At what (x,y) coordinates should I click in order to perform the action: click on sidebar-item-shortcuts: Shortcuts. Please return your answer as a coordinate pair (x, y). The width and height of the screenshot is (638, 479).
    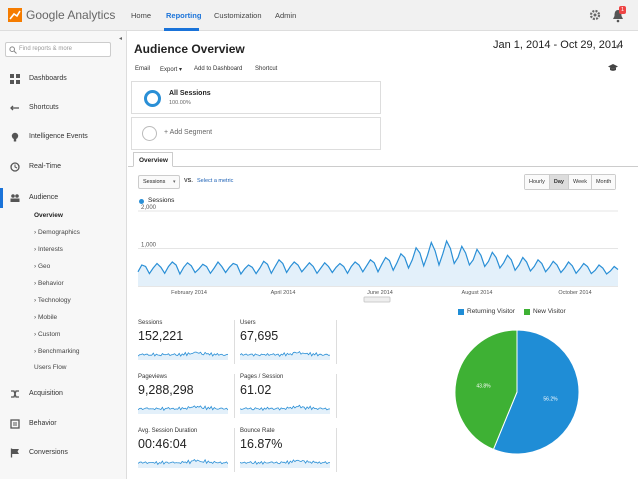
    Looking at the image, I should click on (63, 108).